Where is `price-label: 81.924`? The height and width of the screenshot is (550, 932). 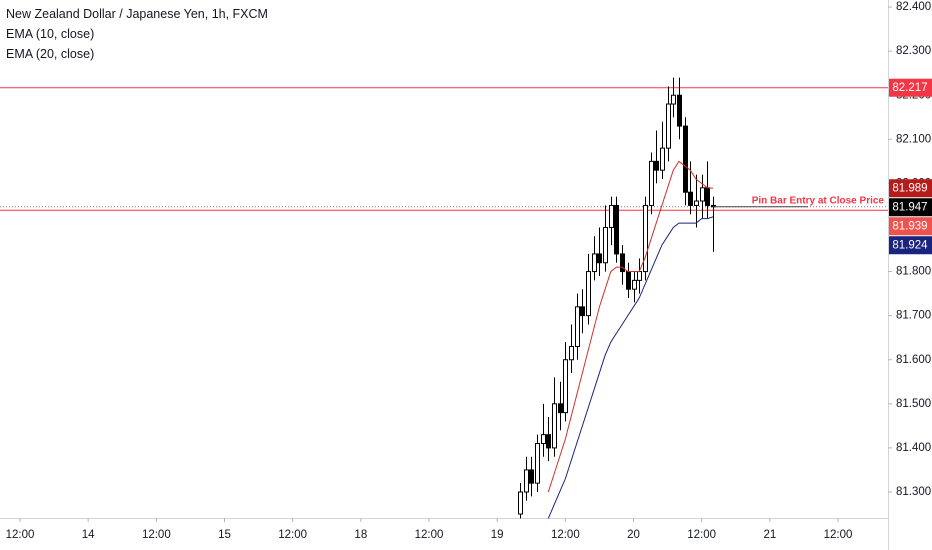
price-label: 81.924 is located at coordinates (910, 245).